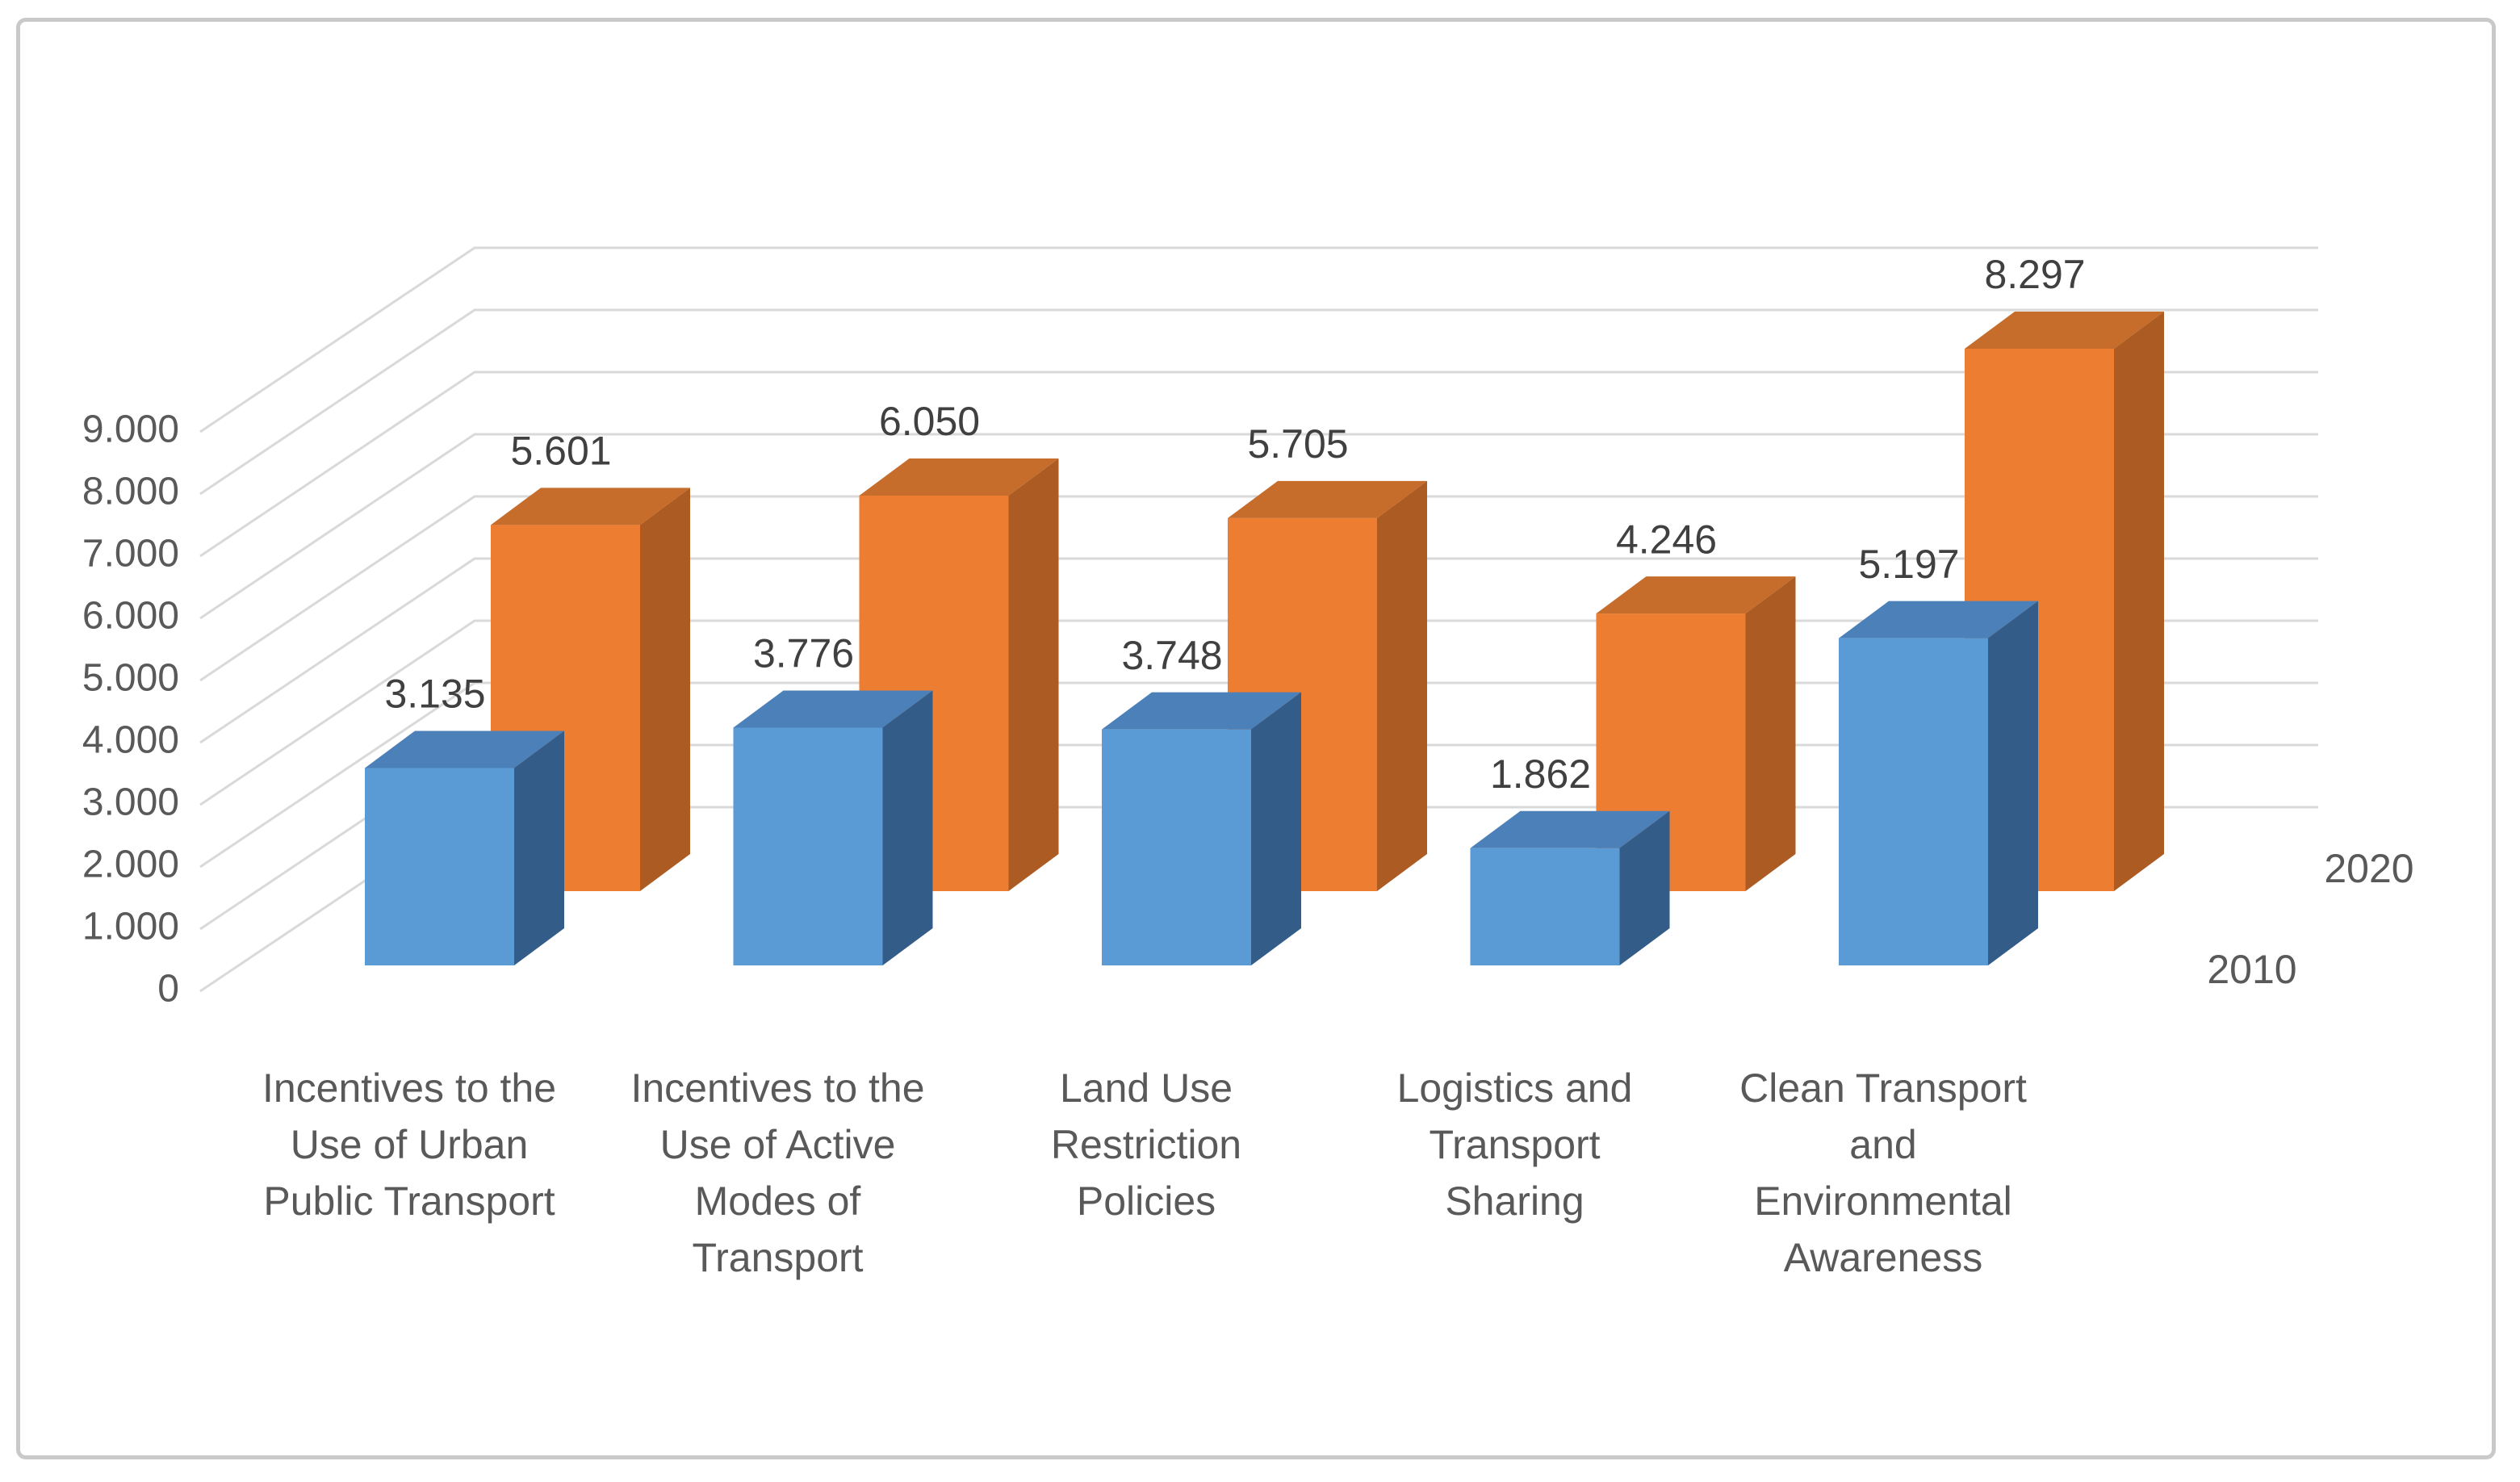 The width and height of the screenshot is (2520, 1482). Describe the element at coordinates (804, 653) in the screenshot. I see `data-label-2010-1: 3.776` at that location.